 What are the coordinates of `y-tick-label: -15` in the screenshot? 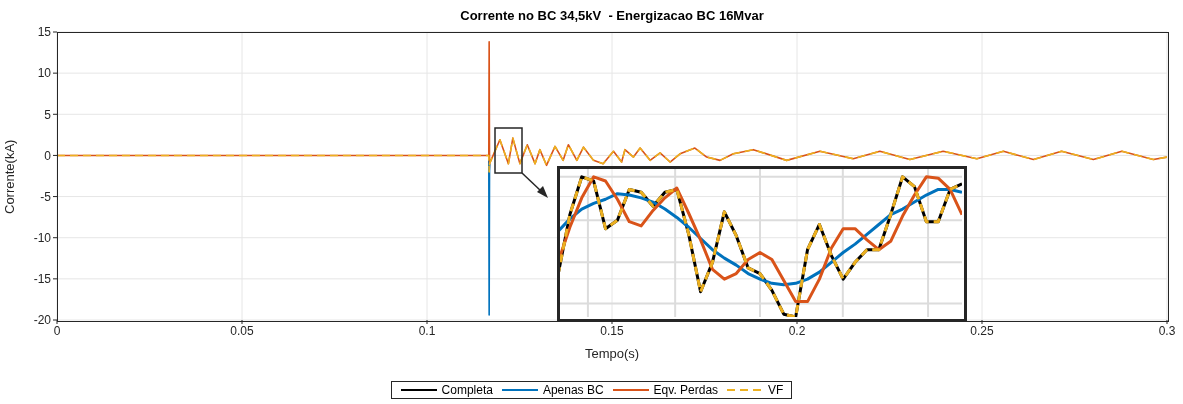 It's located at (42, 279).